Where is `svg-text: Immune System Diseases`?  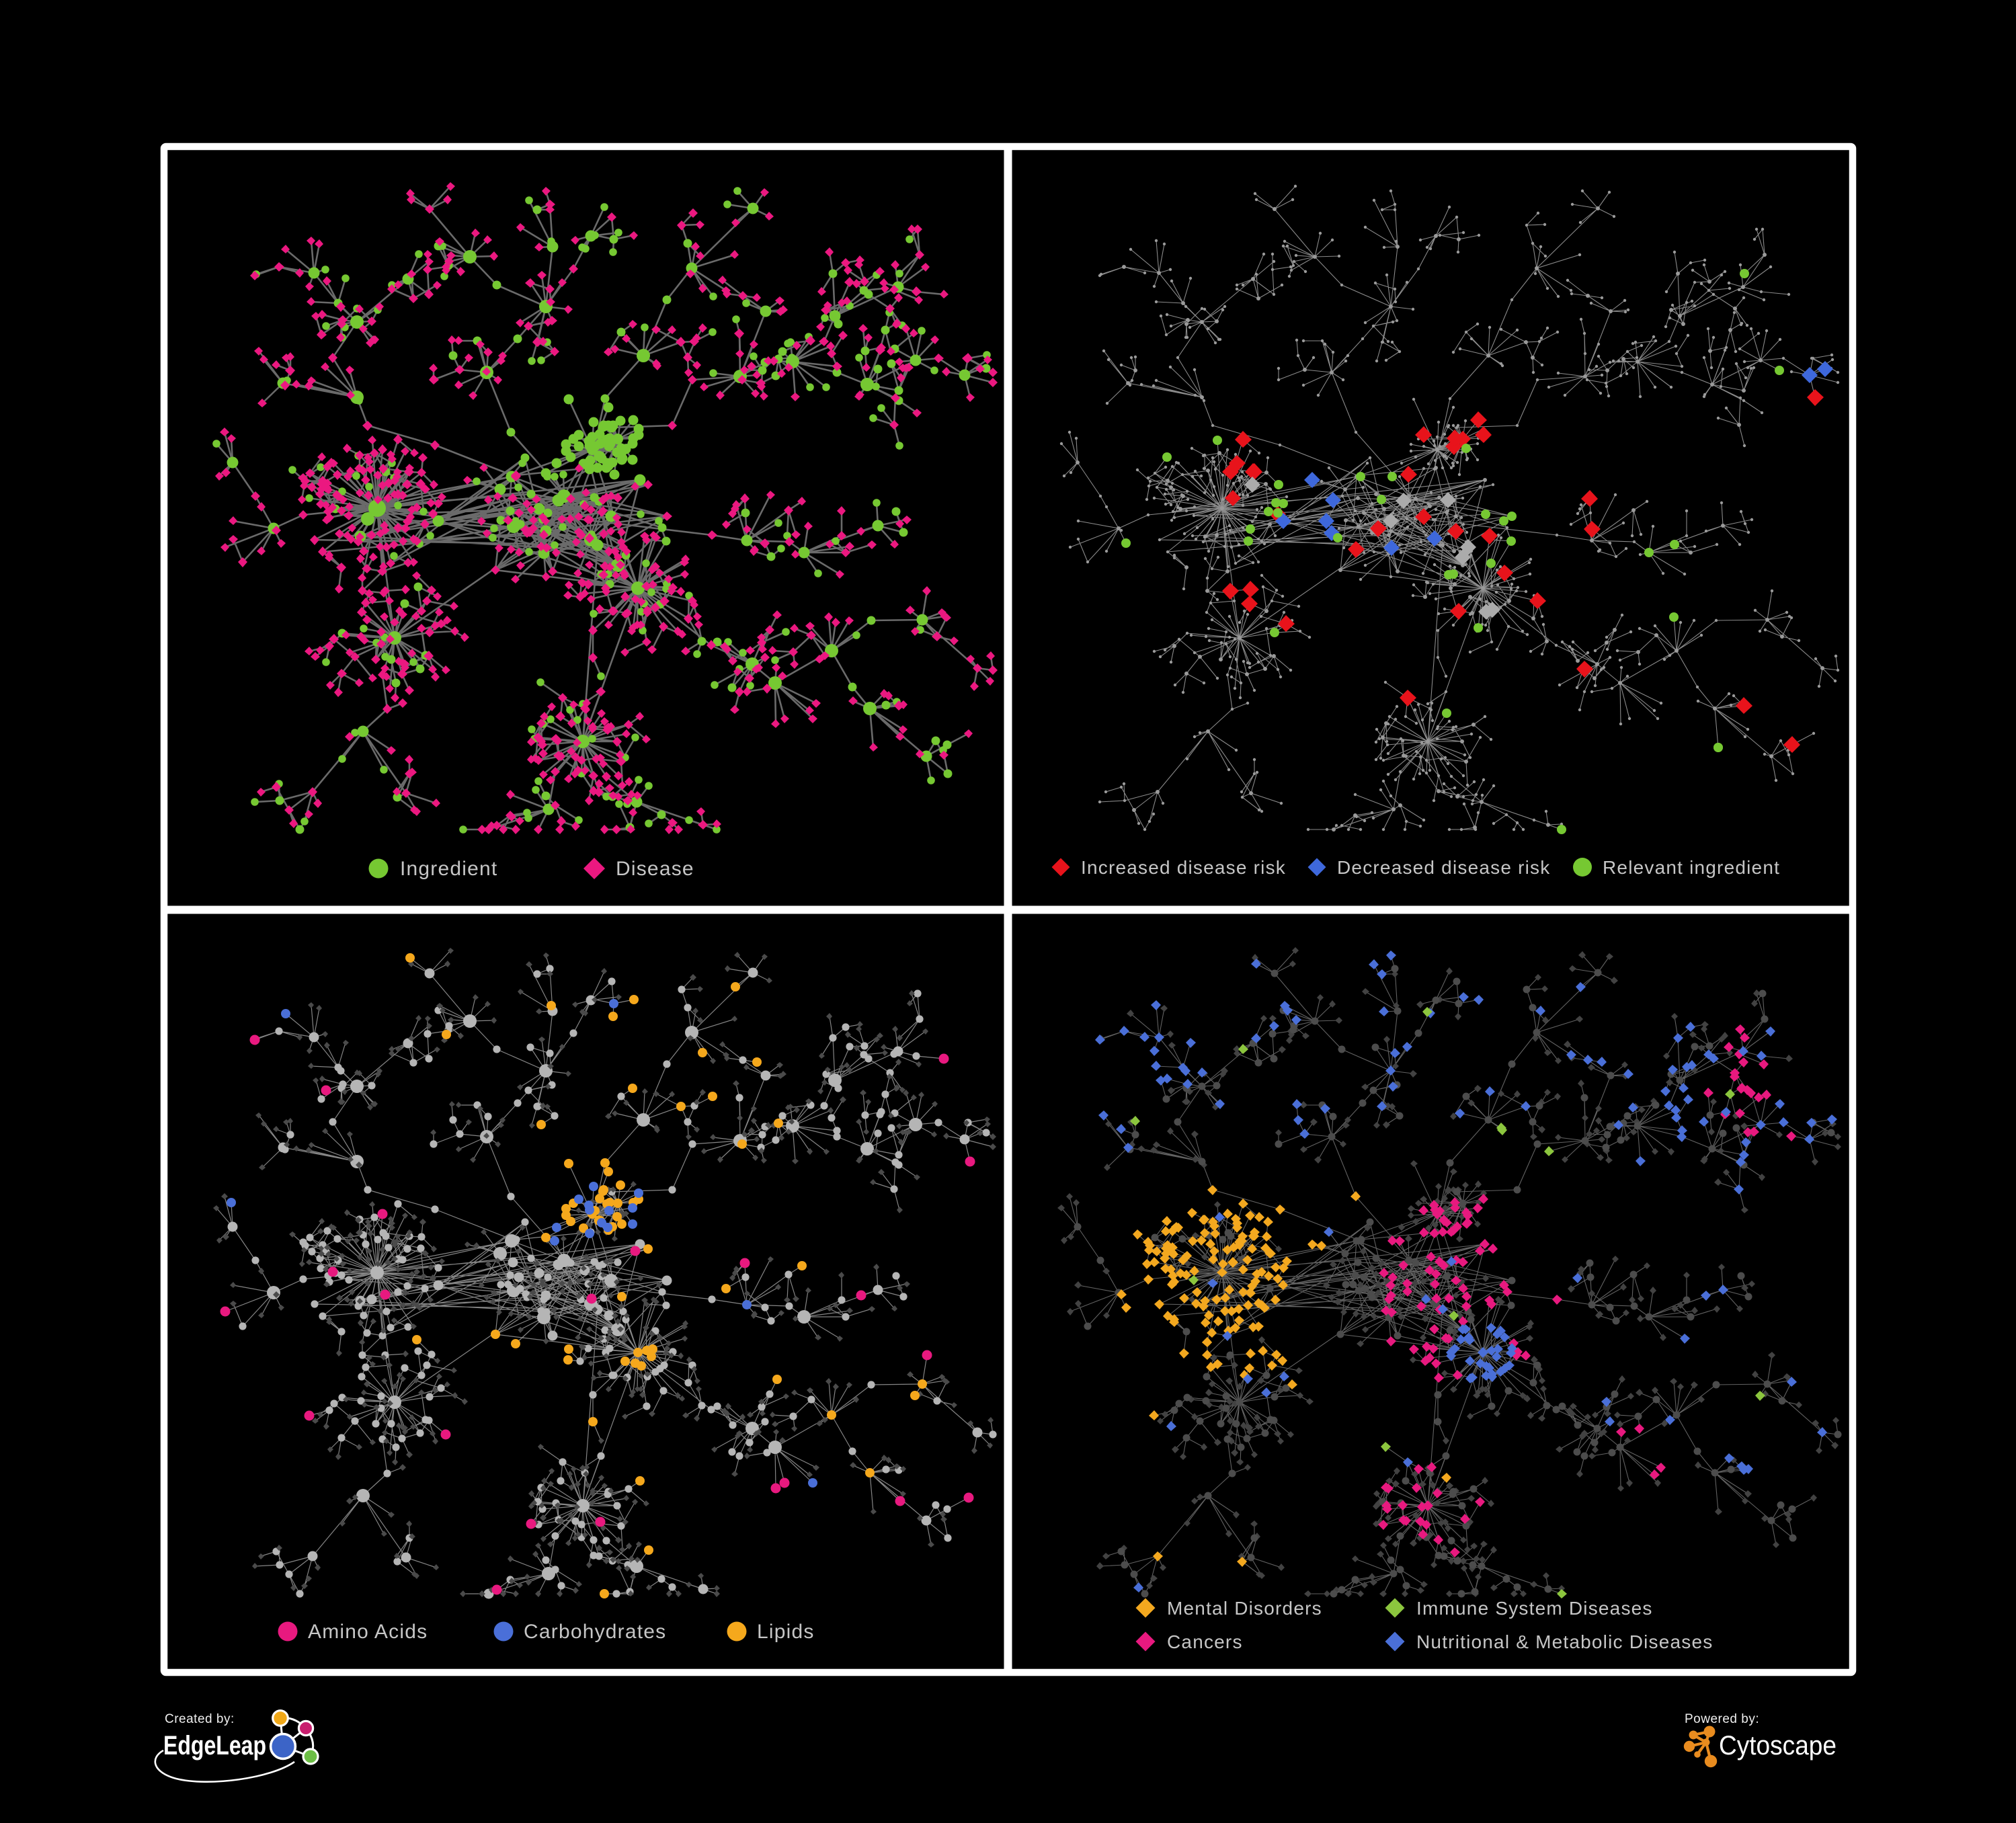
svg-text: Immune System Diseases is located at coordinates (1534, 1609).